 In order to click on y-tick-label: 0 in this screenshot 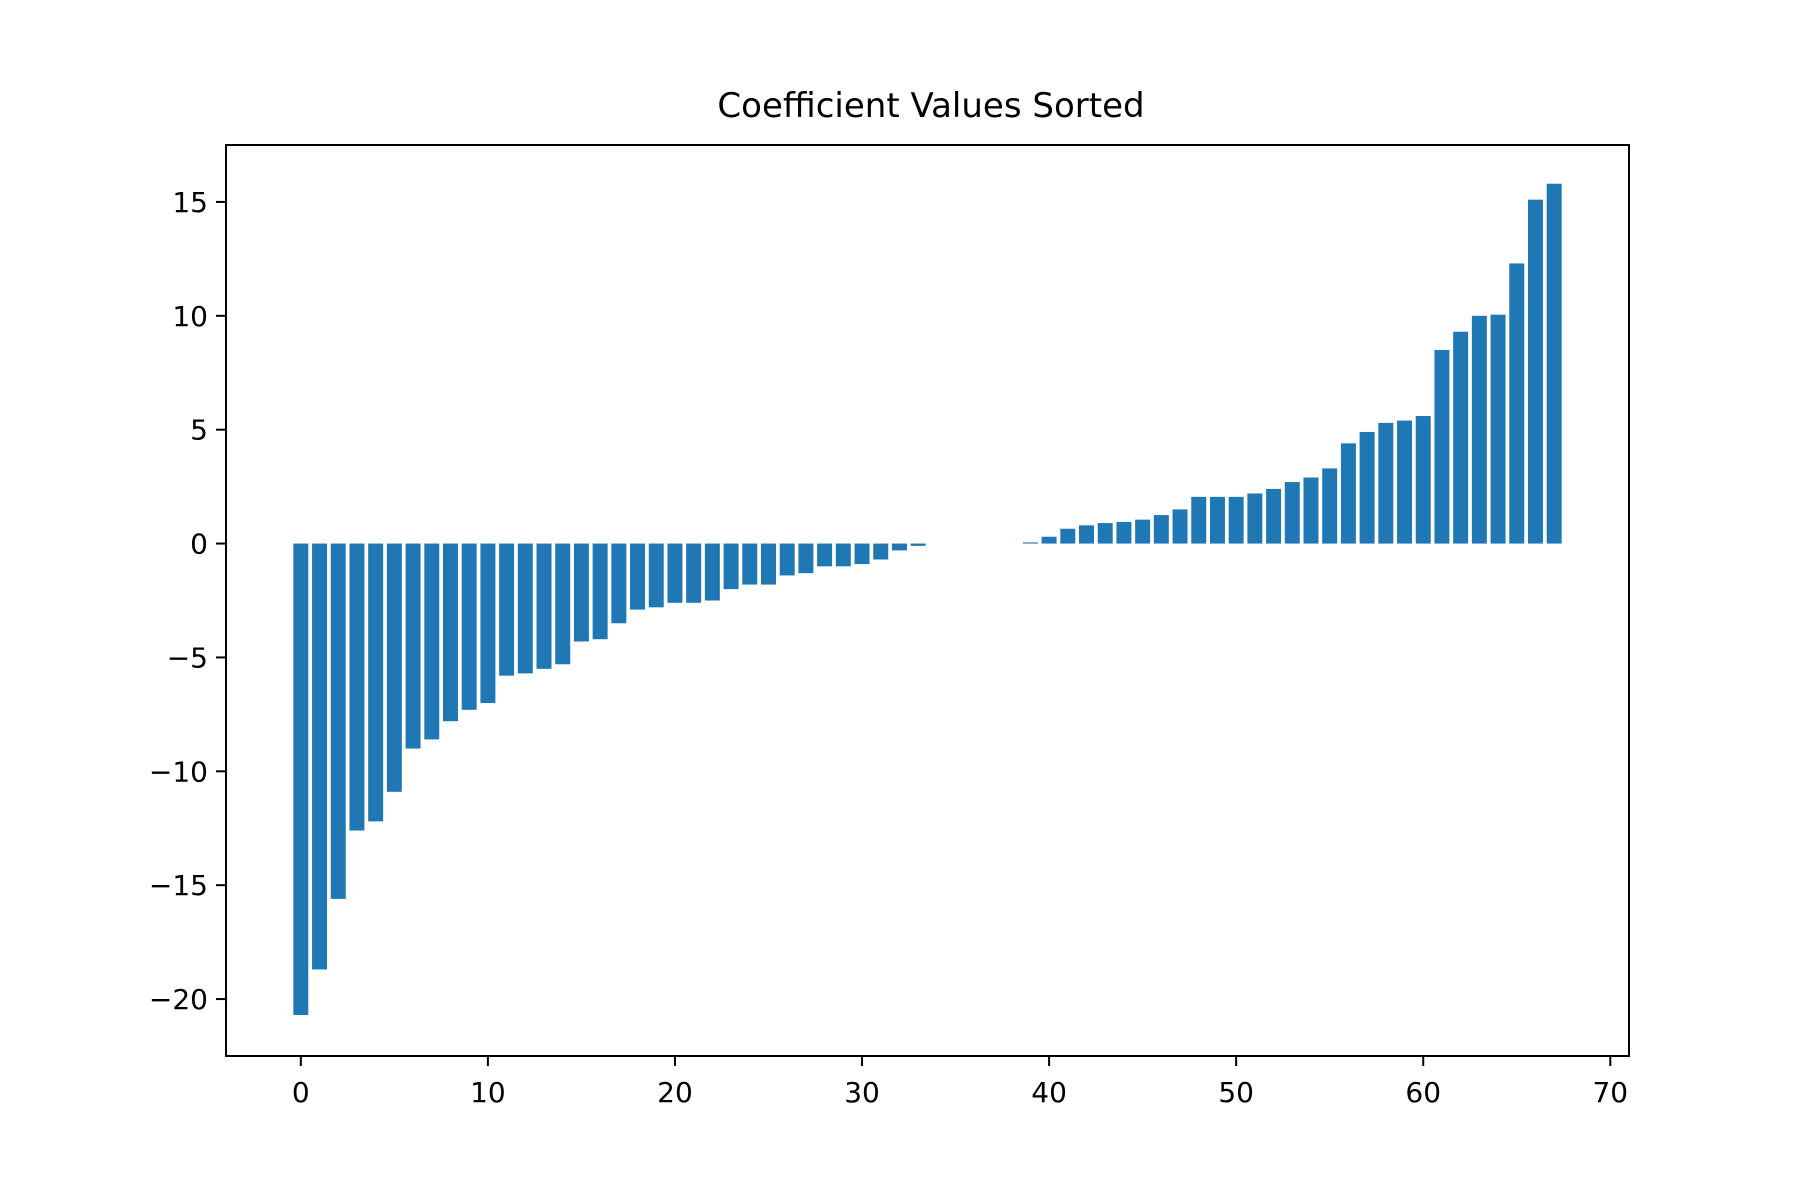, I will do `click(199, 544)`.